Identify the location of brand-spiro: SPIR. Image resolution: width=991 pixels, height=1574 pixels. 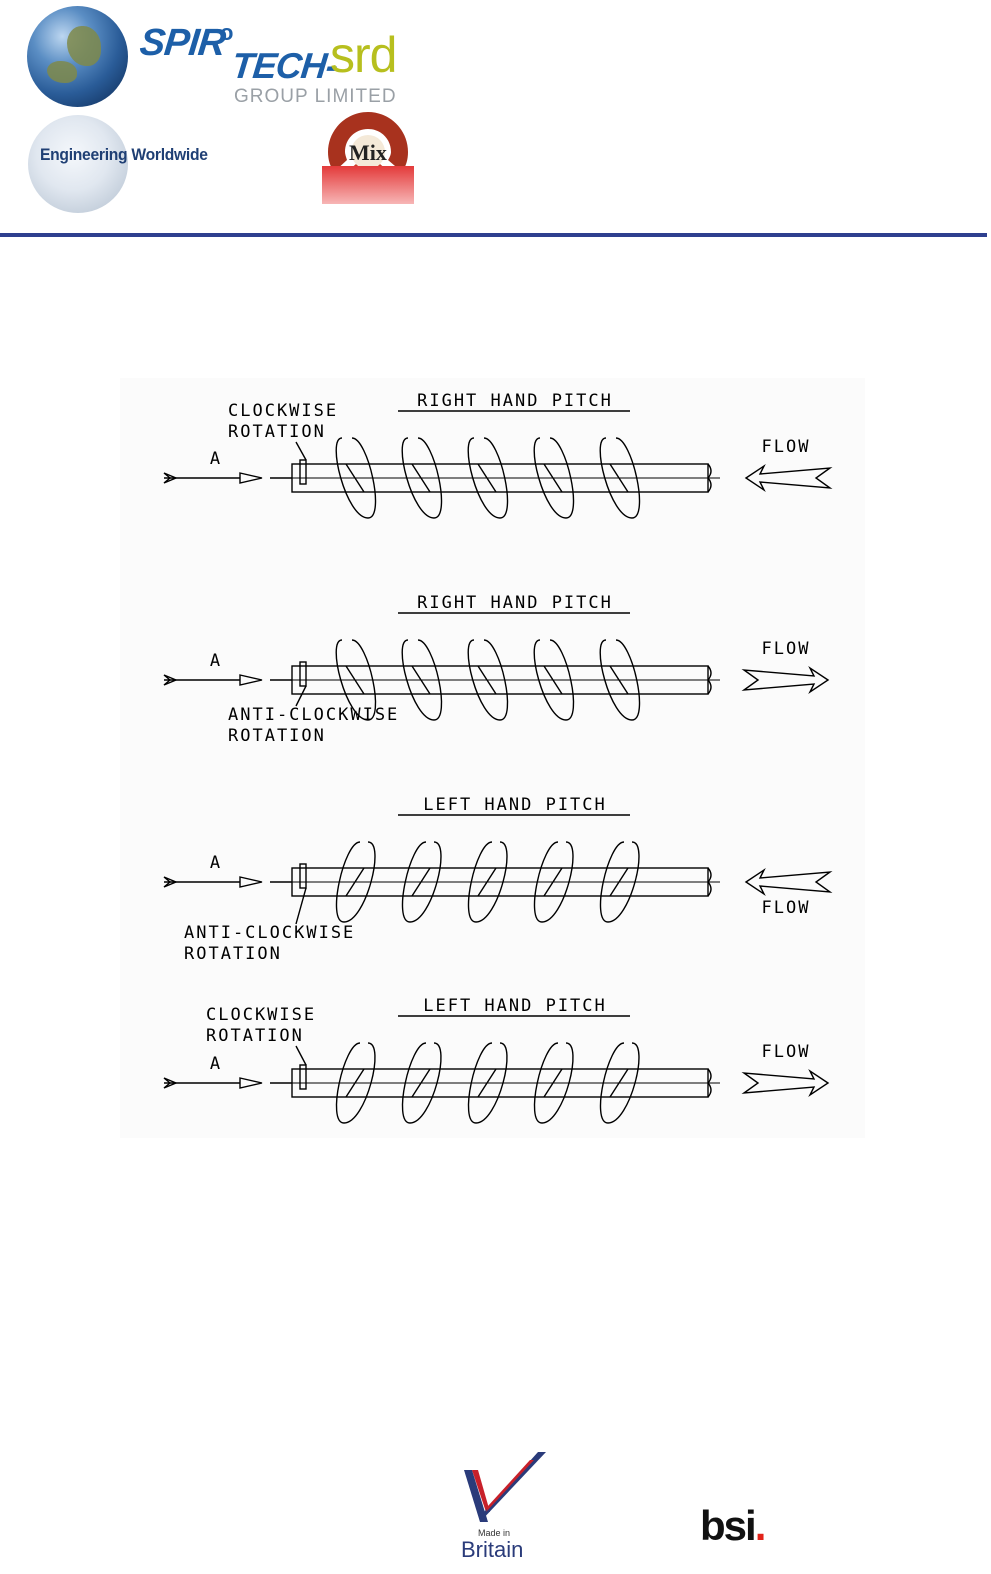
(182, 43).